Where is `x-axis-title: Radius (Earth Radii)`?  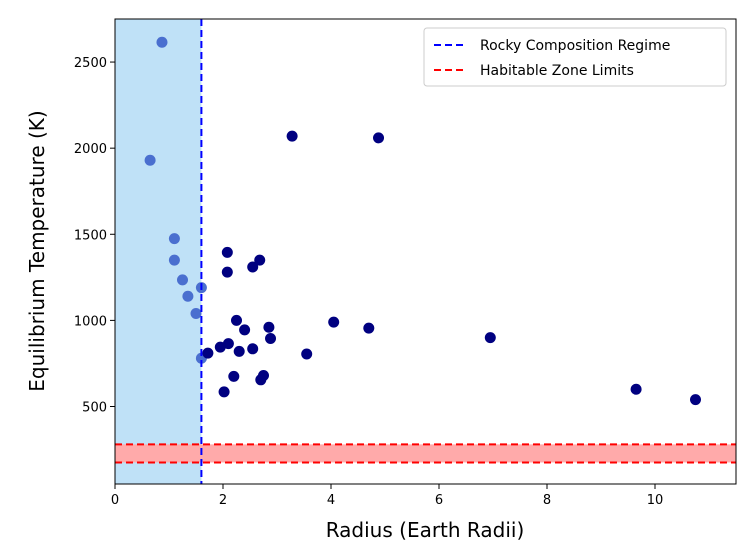
x-axis-title: Radius (Earth Radii) is located at coordinates (425, 530).